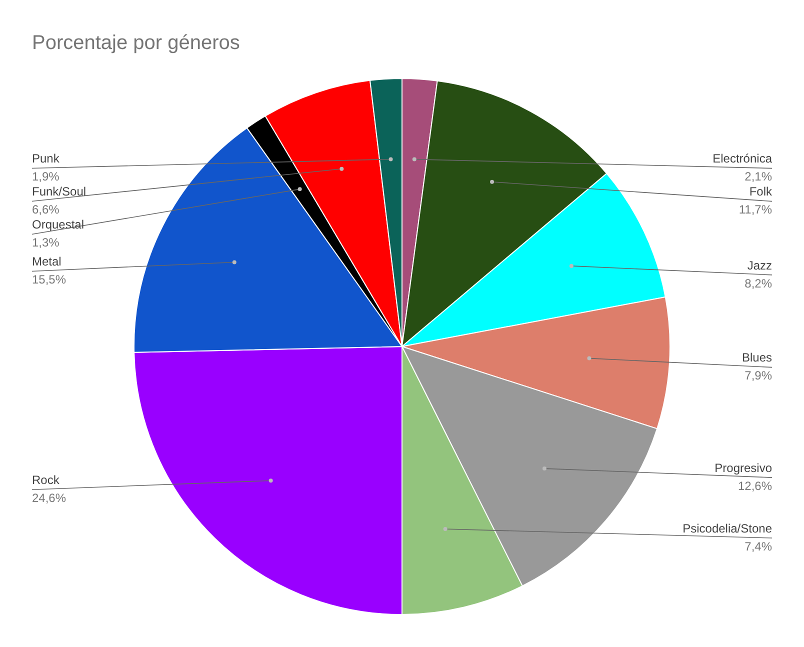  What do you see at coordinates (46, 209) in the screenshot?
I see `data-label: 6,6%` at bounding box center [46, 209].